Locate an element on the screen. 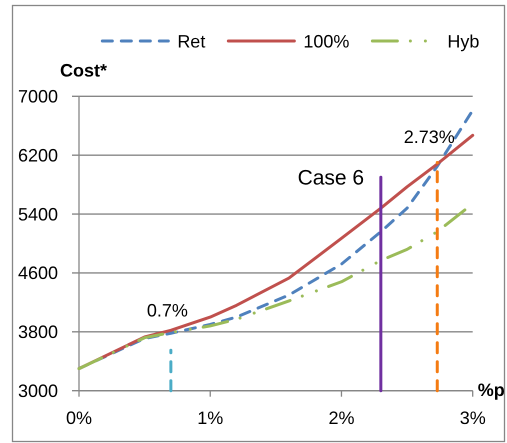  y-tick-label: 4600 is located at coordinates (38, 273).